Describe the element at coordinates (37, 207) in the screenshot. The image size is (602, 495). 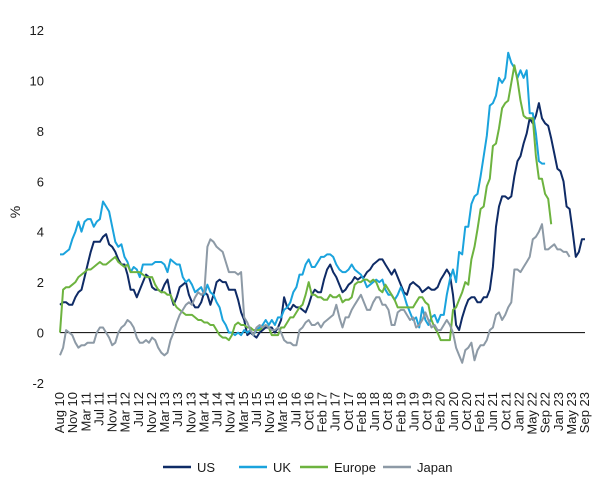
I see `y-axis: -2 0 2 4 6 8 10 12` at that location.